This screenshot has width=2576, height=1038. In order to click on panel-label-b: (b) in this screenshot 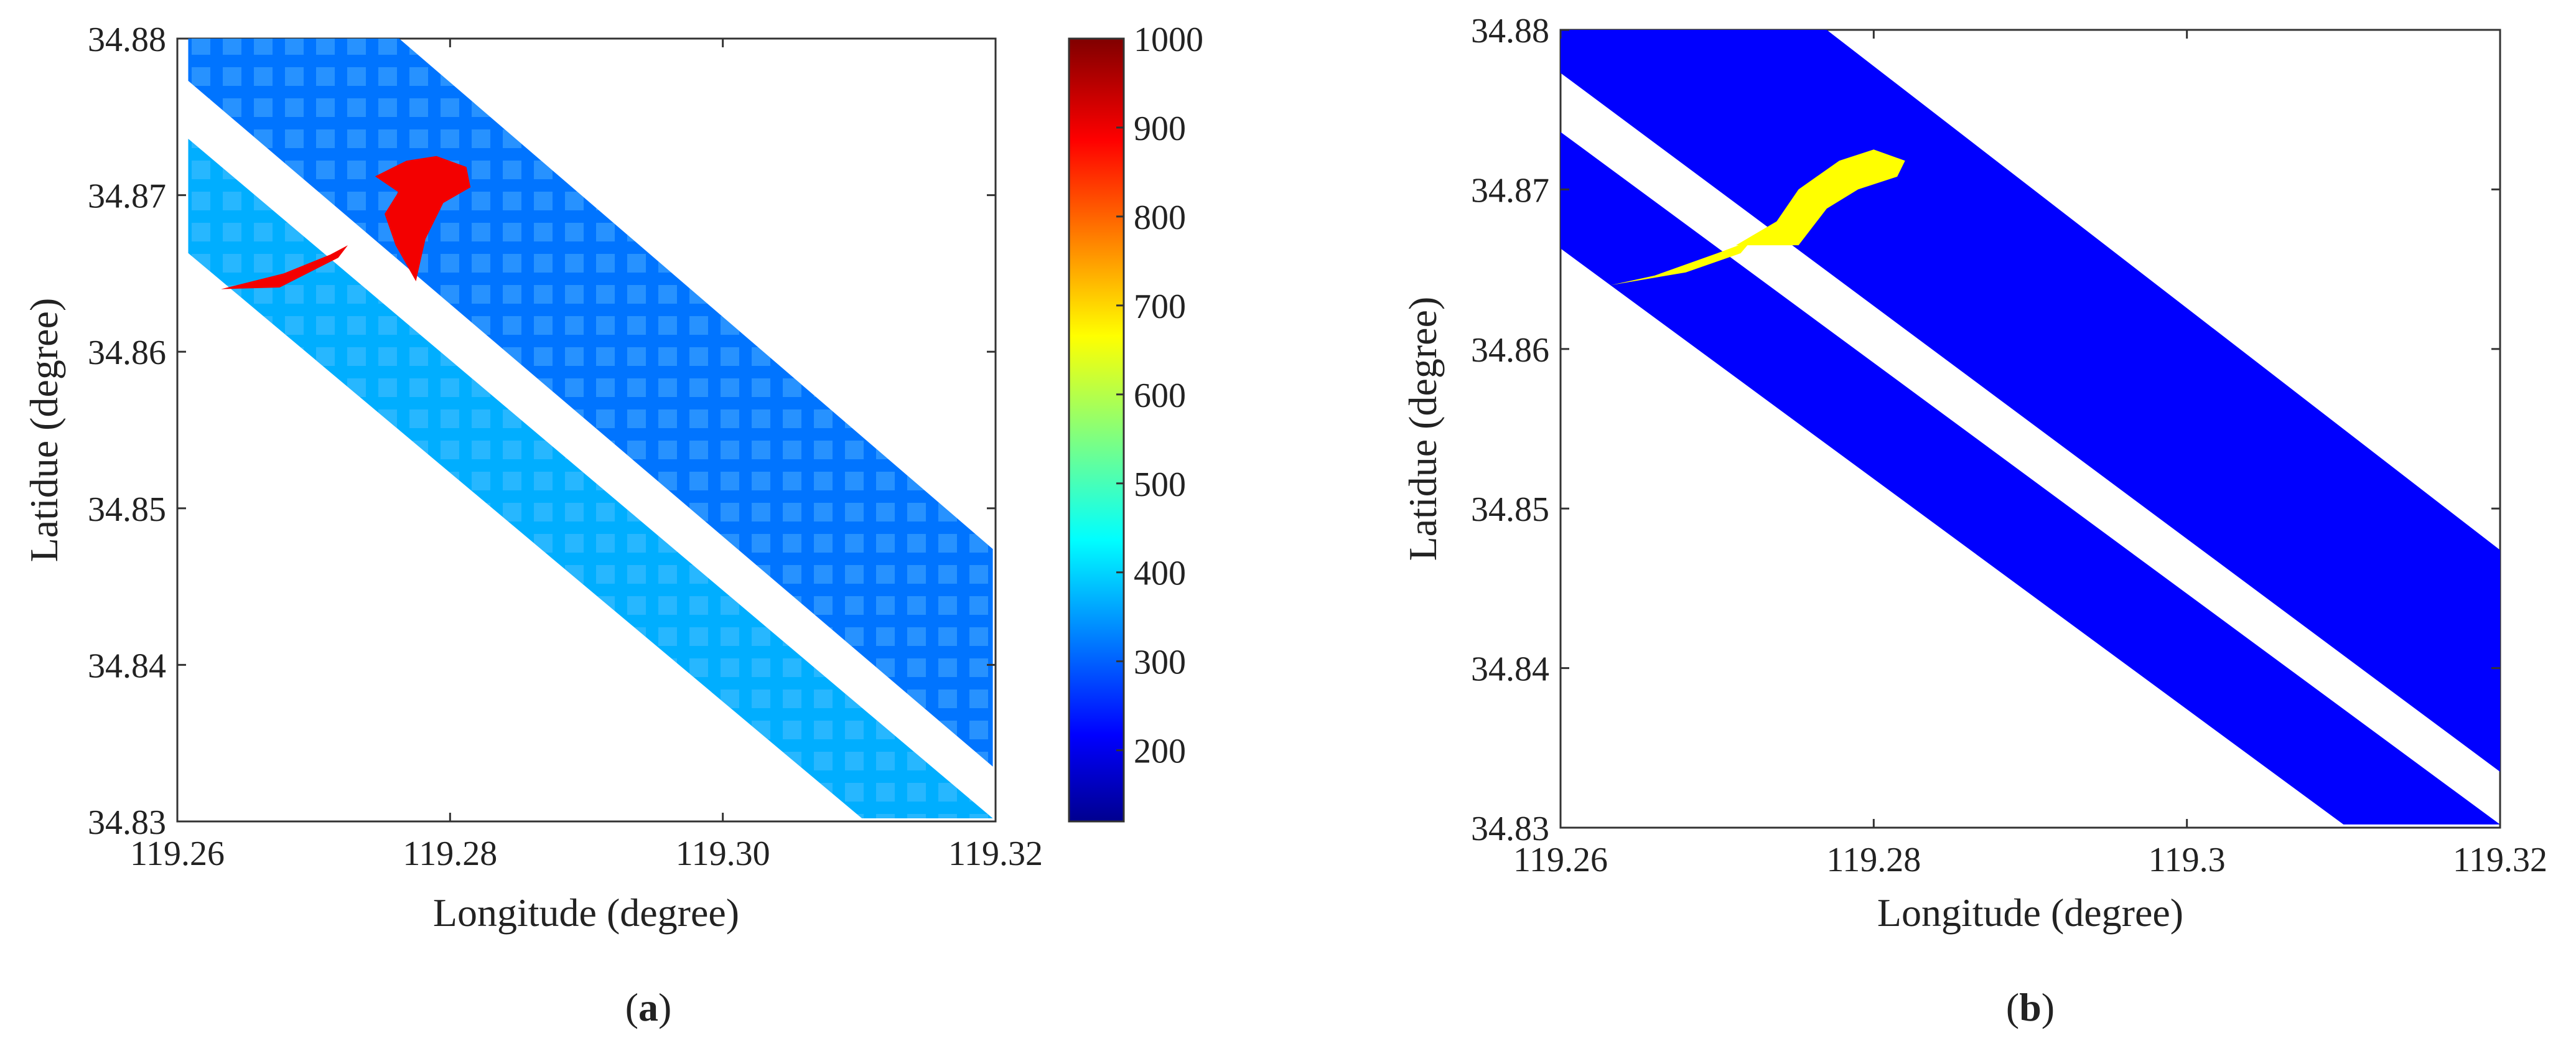, I will do `click(2030, 1007)`.